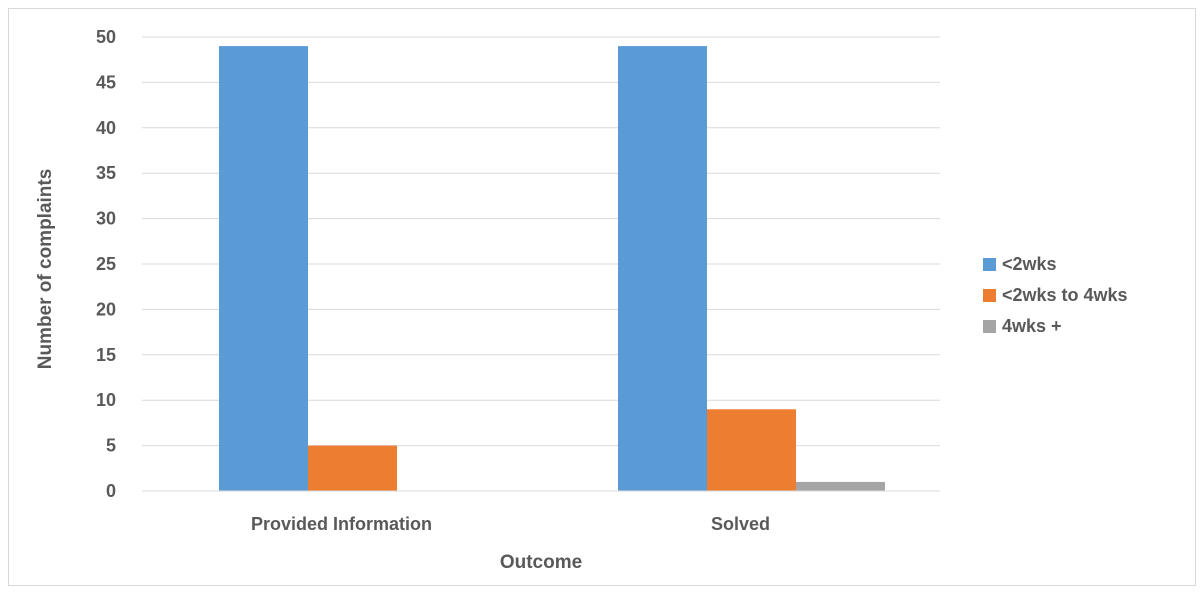 The image size is (1204, 594). What do you see at coordinates (45, 269) in the screenshot?
I see `y-axis-title: Number of complaints` at bounding box center [45, 269].